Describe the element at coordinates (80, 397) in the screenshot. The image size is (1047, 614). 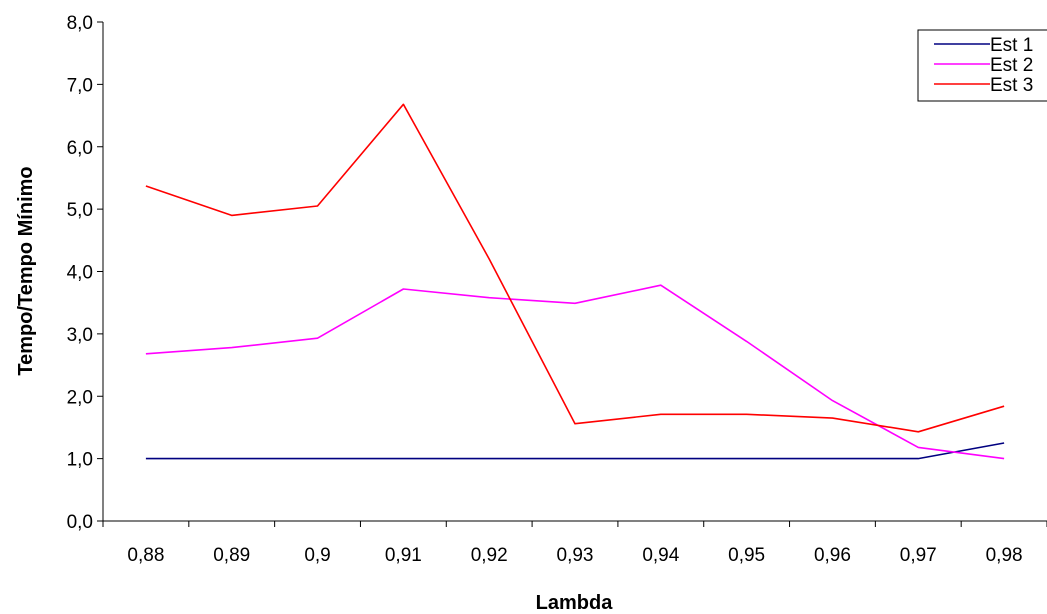
I see `y-tick-label: 2,0` at that location.